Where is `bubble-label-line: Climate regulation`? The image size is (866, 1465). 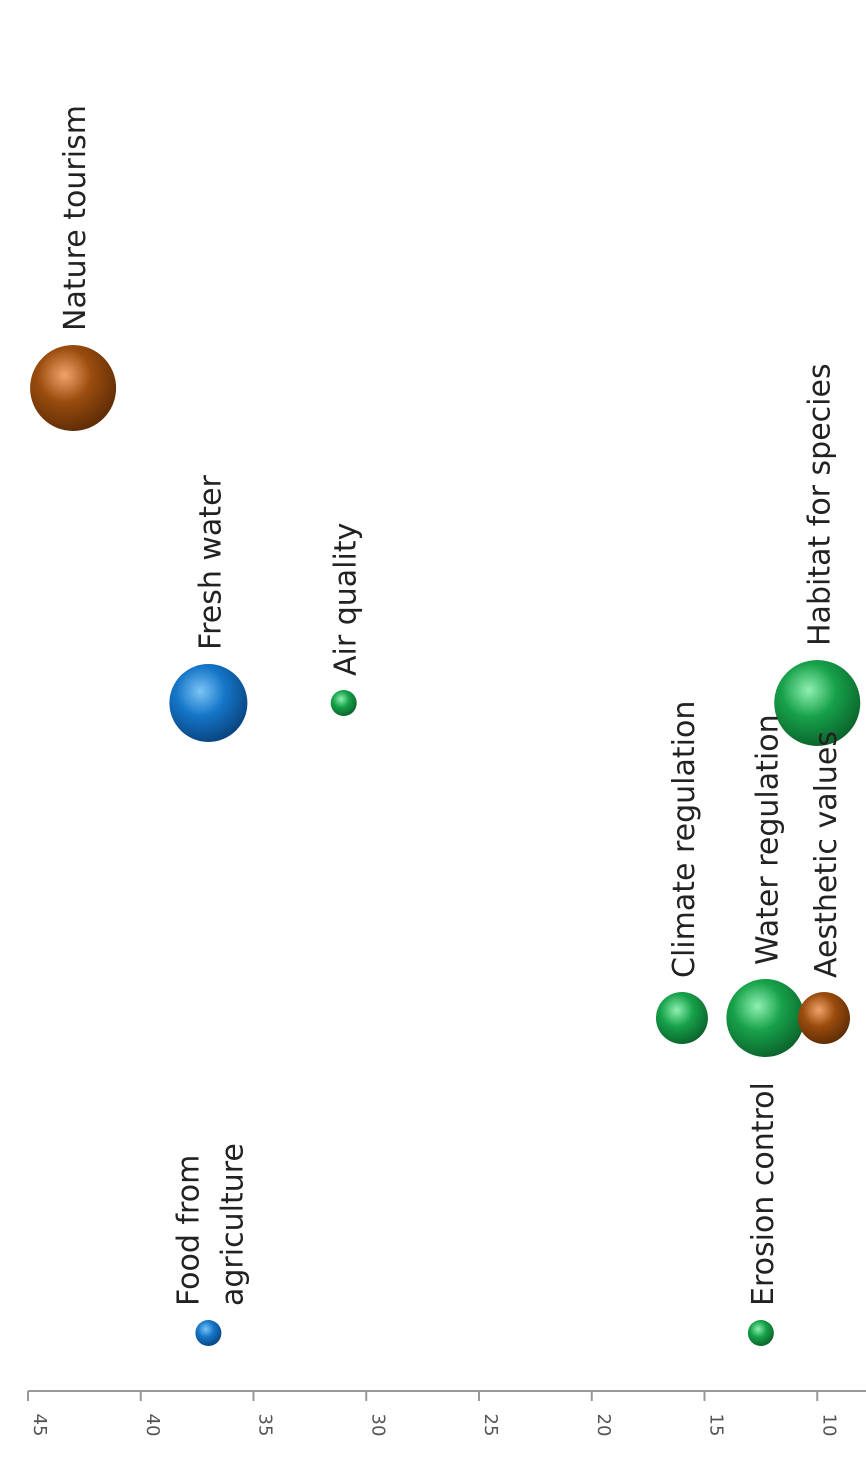 bubble-label-line: Climate regulation is located at coordinates (684, 839).